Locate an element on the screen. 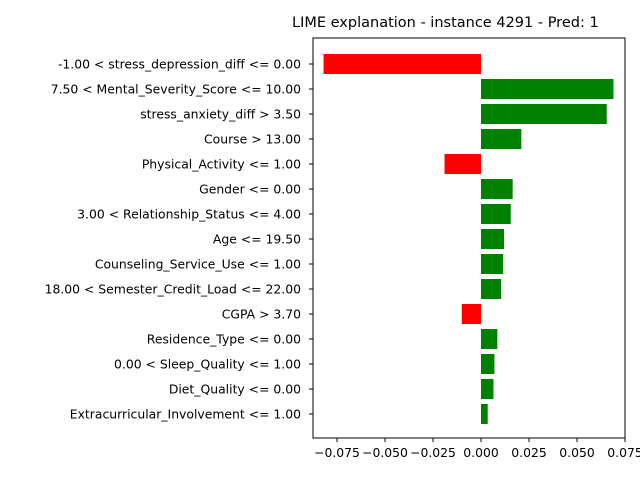 This screenshot has width=640, height=480. x-tick-label-3: 0.000 is located at coordinates (481, 452).